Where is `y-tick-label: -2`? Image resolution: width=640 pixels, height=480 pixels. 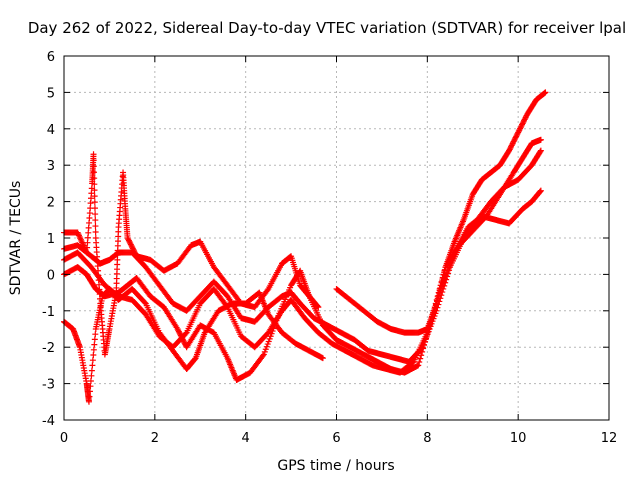 y-tick-label: -2 is located at coordinates (48, 348).